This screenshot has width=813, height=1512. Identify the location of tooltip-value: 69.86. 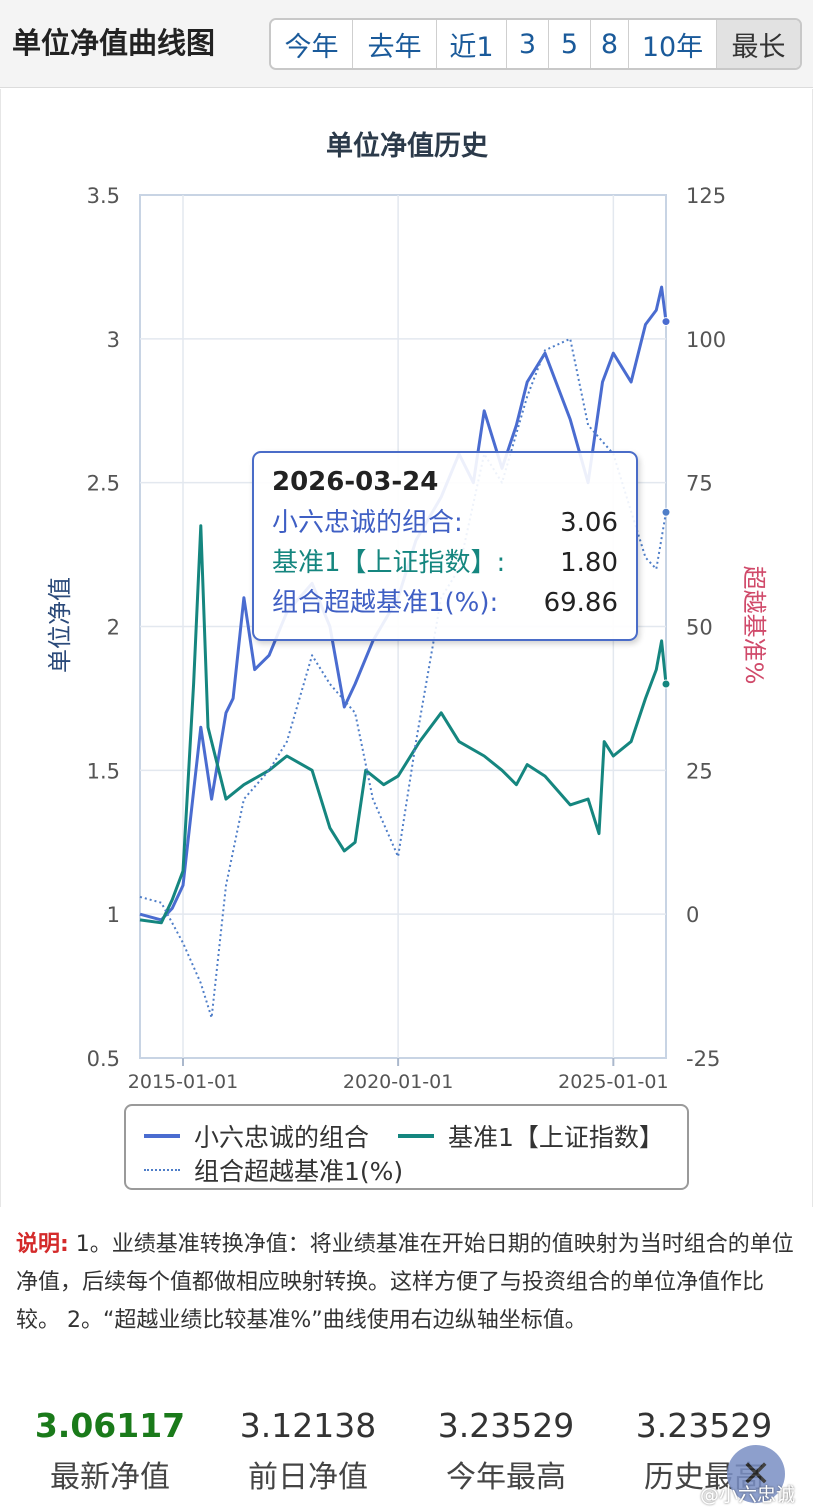
(580, 603).